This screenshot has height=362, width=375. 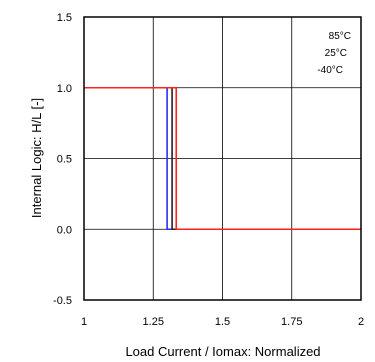 What do you see at coordinates (64, 230) in the screenshot?
I see `y-tick-label: 0.0` at bounding box center [64, 230].